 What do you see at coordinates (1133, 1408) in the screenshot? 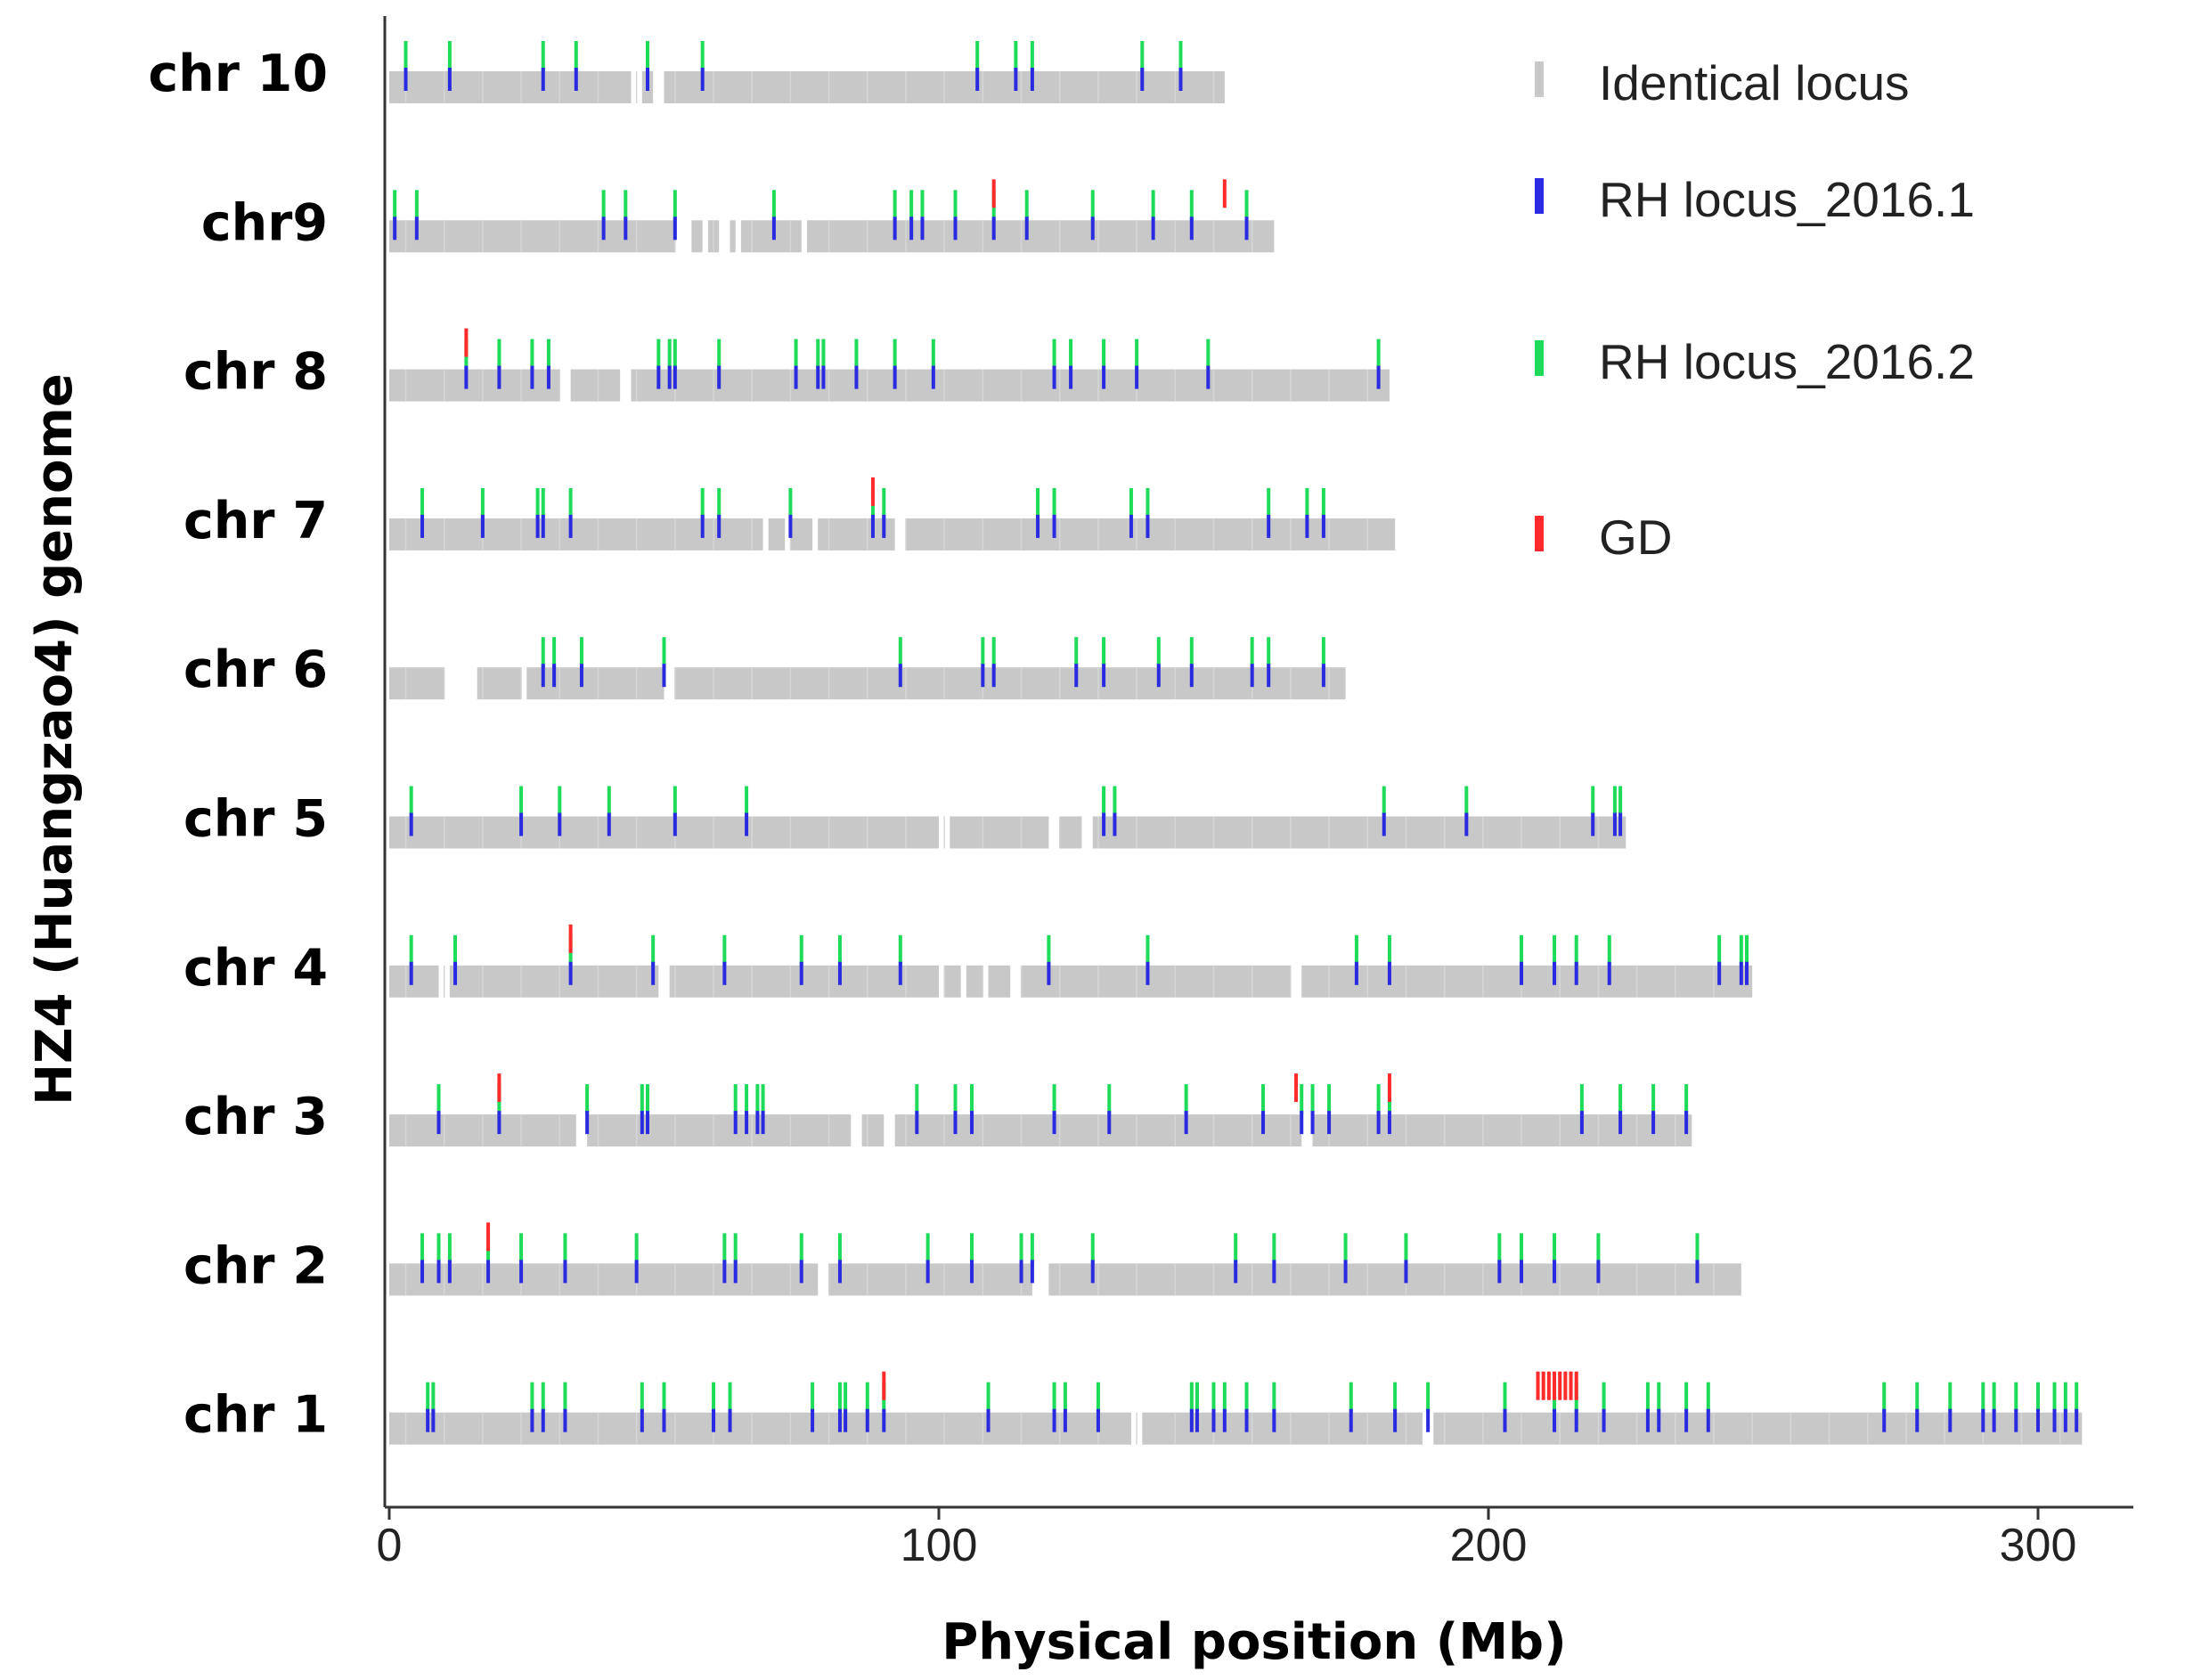
I see `chromosome-chr1: chr 1` at bounding box center [1133, 1408].